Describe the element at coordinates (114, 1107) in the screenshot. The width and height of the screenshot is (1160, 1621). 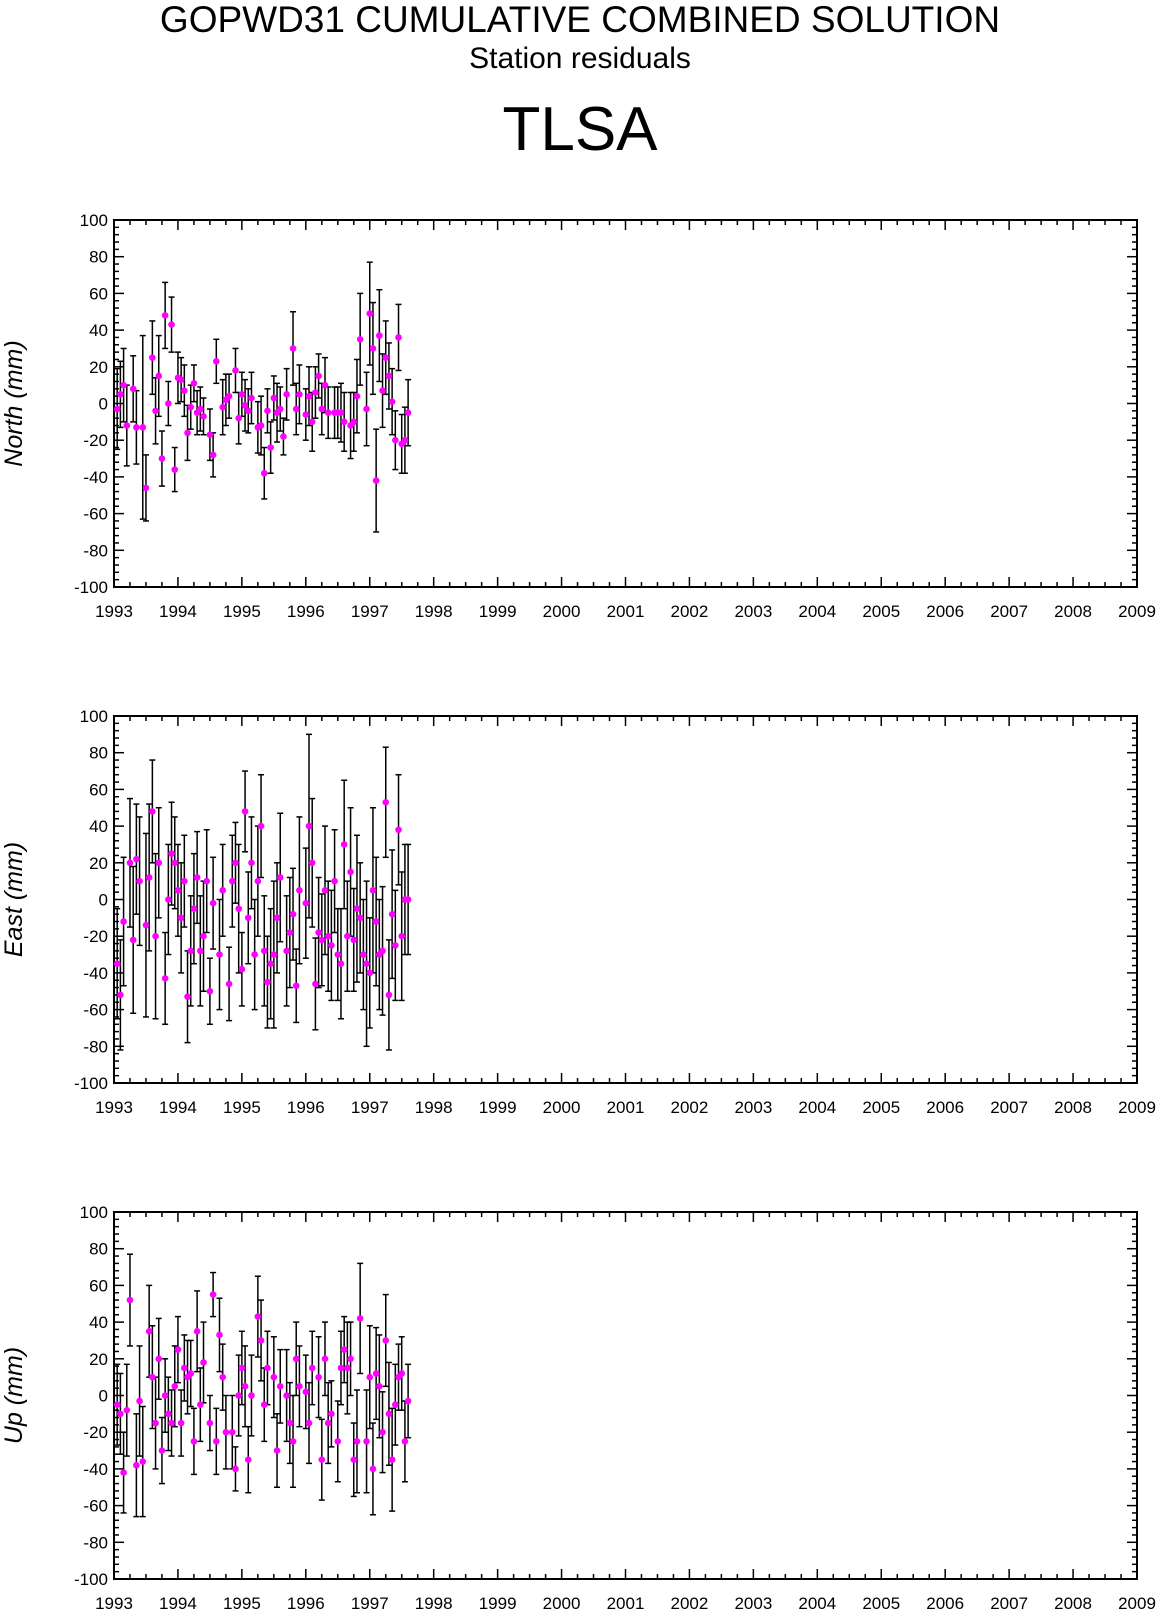
I see `east-x-tick-label: 1993` at that location.